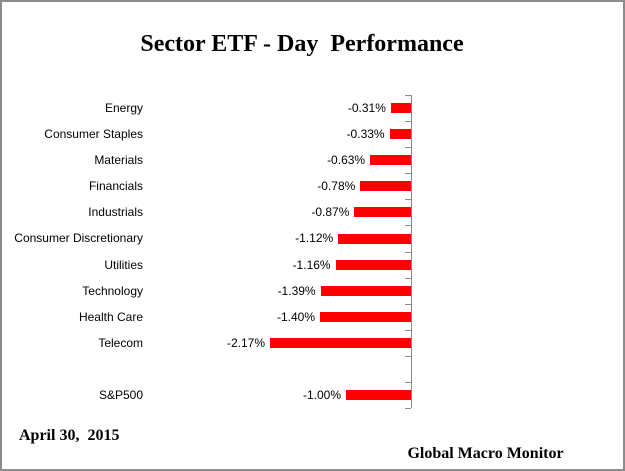  I want to click on value-label: -0.63%, so click(346, 160).